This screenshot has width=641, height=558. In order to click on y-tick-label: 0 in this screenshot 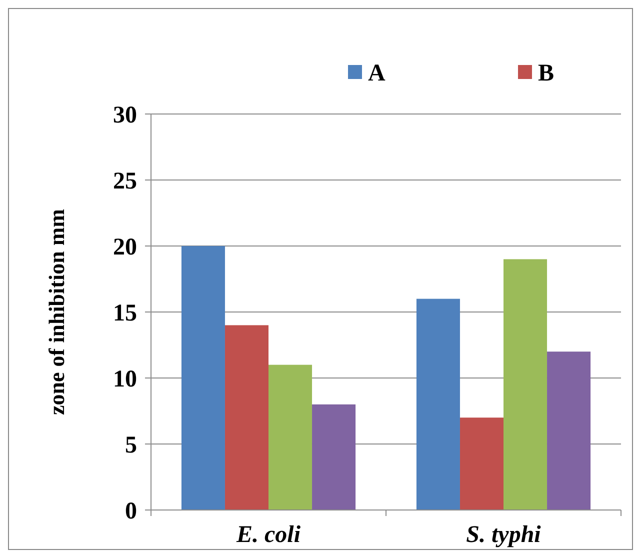, I will do `click(131, 511)`.